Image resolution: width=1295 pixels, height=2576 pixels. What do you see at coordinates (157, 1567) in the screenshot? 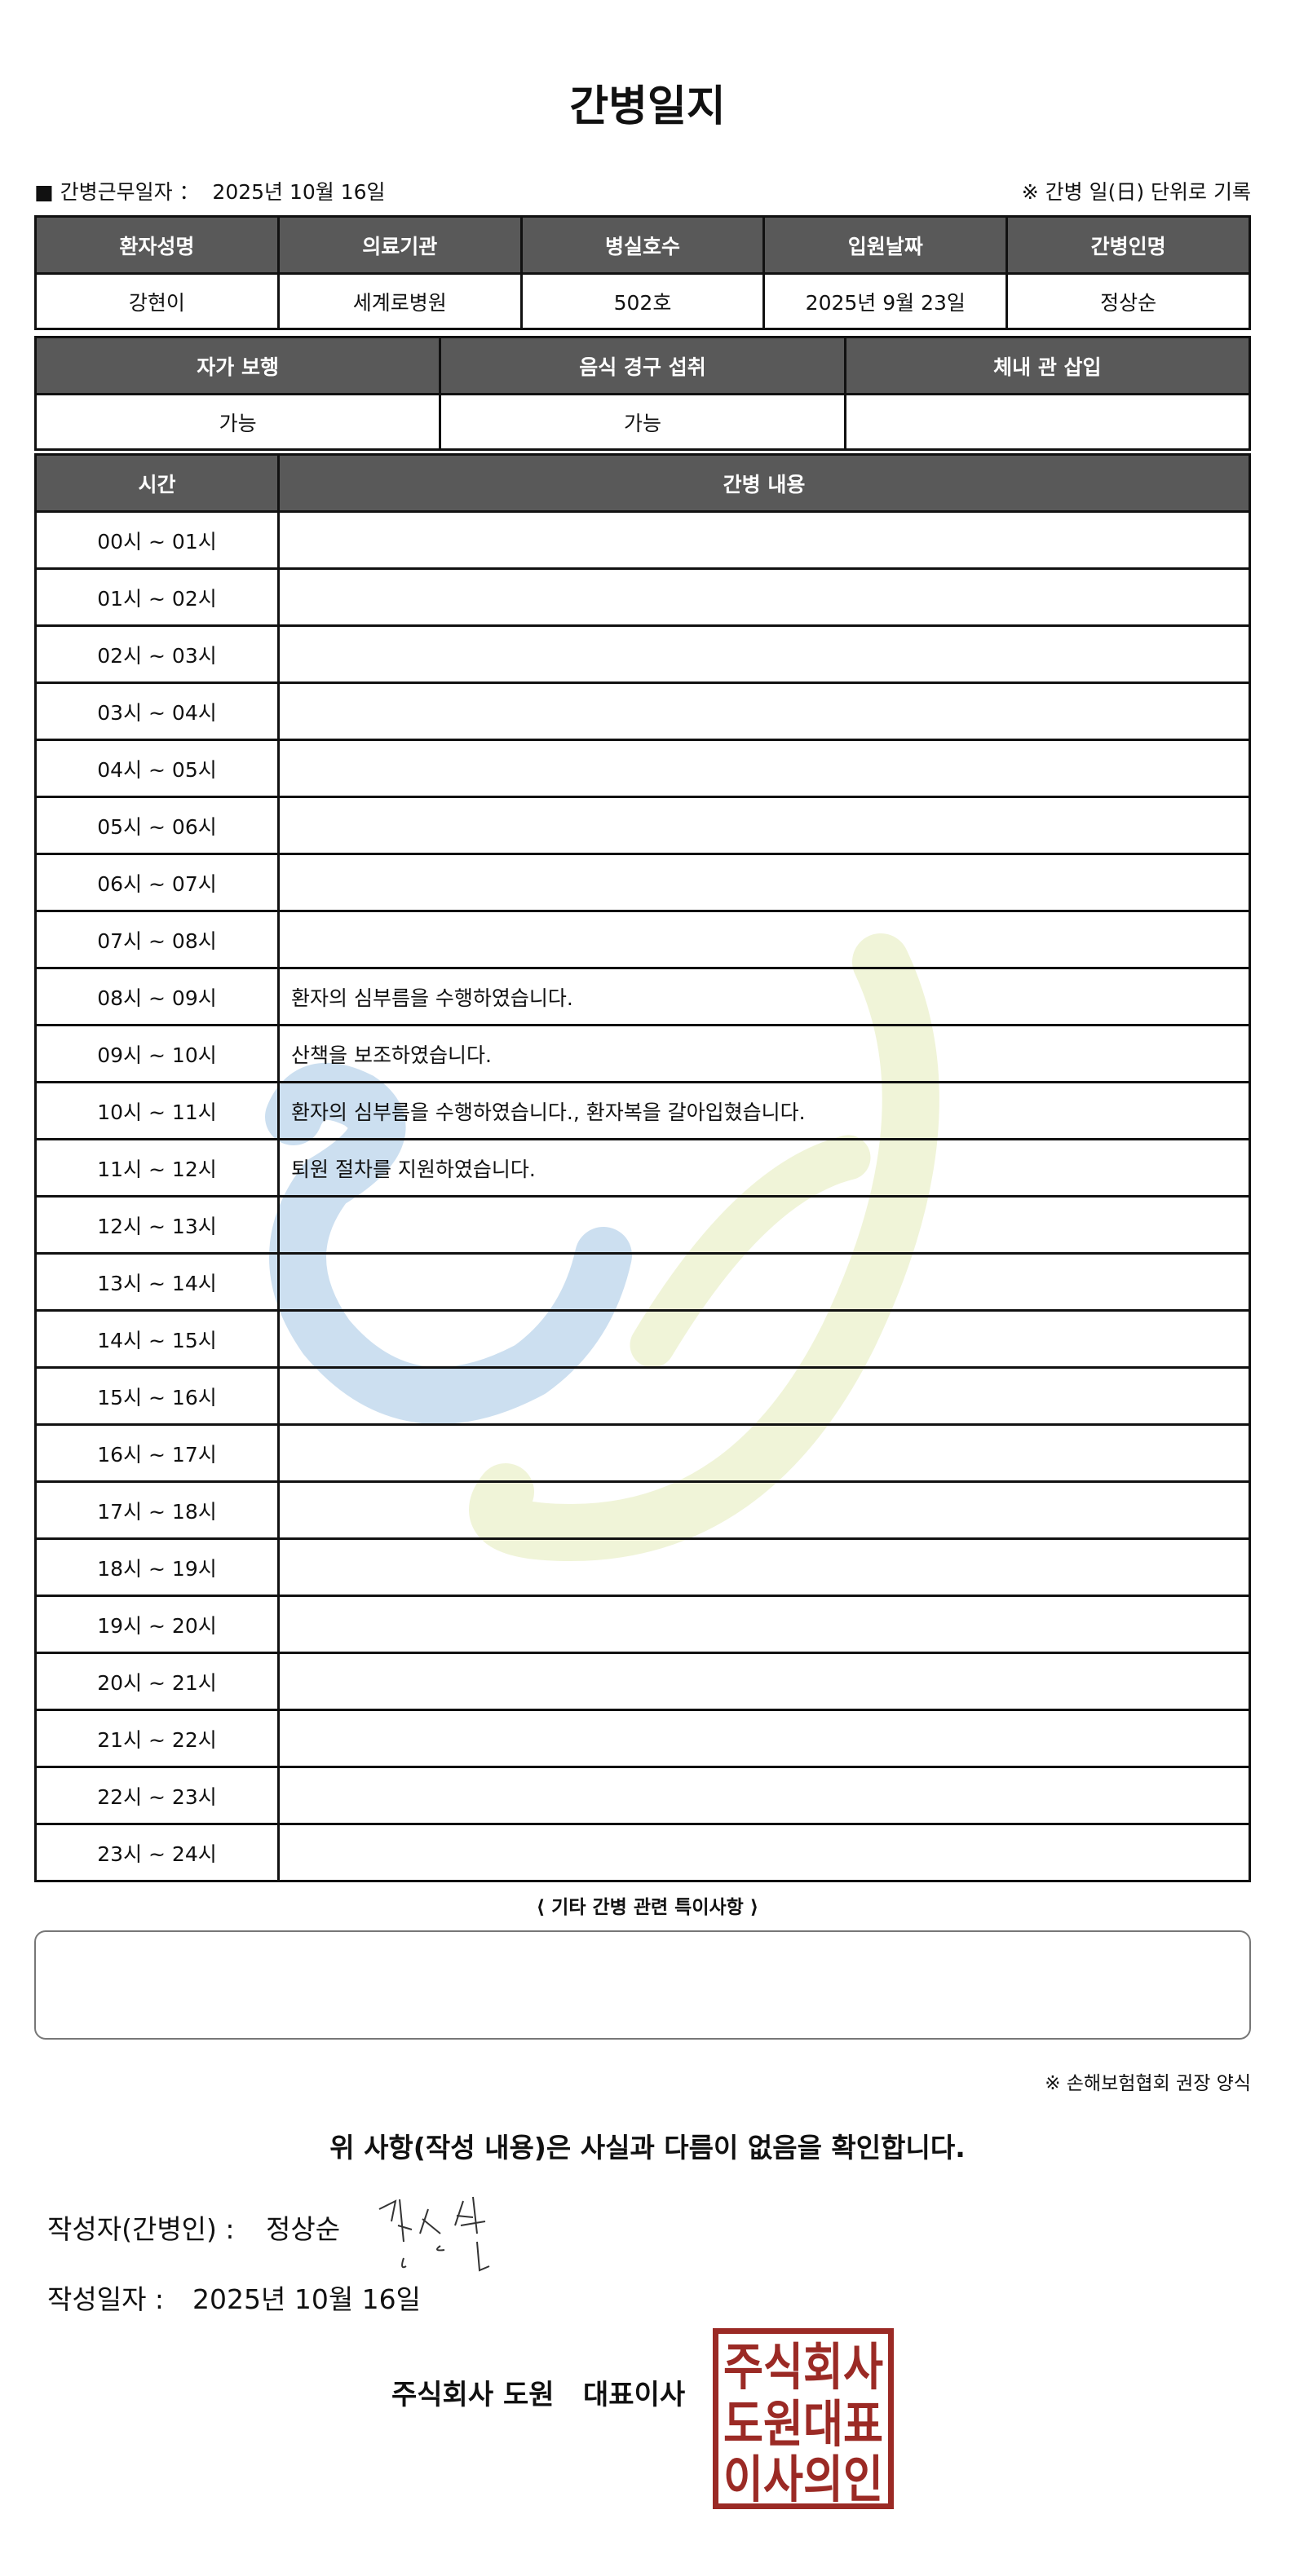
I see `time-cell: 18시 ~ 19시` at bounding box center [157, 1567].